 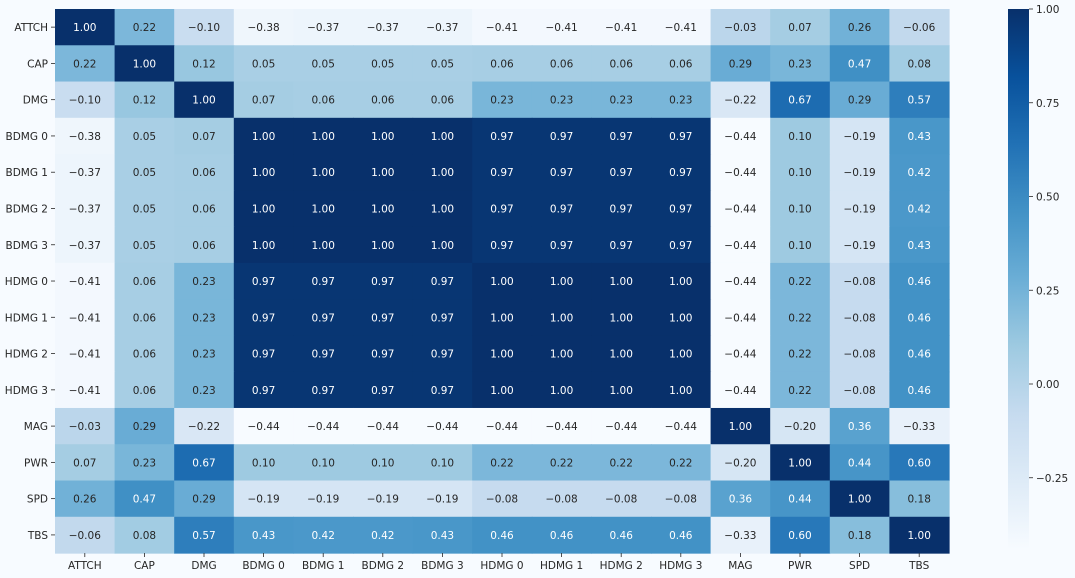 What do you see at coordinates (501, 566) in the screenshot?
I see `x-tick-label: HDMG 0` at bounding box center [501, 566].